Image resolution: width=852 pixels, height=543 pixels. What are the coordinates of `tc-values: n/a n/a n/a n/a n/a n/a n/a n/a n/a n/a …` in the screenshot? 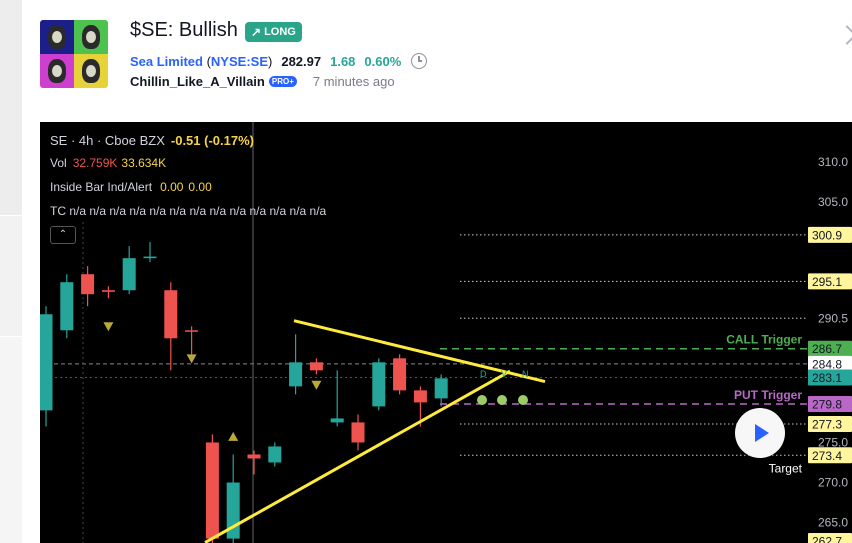 It's located at (198, 211).